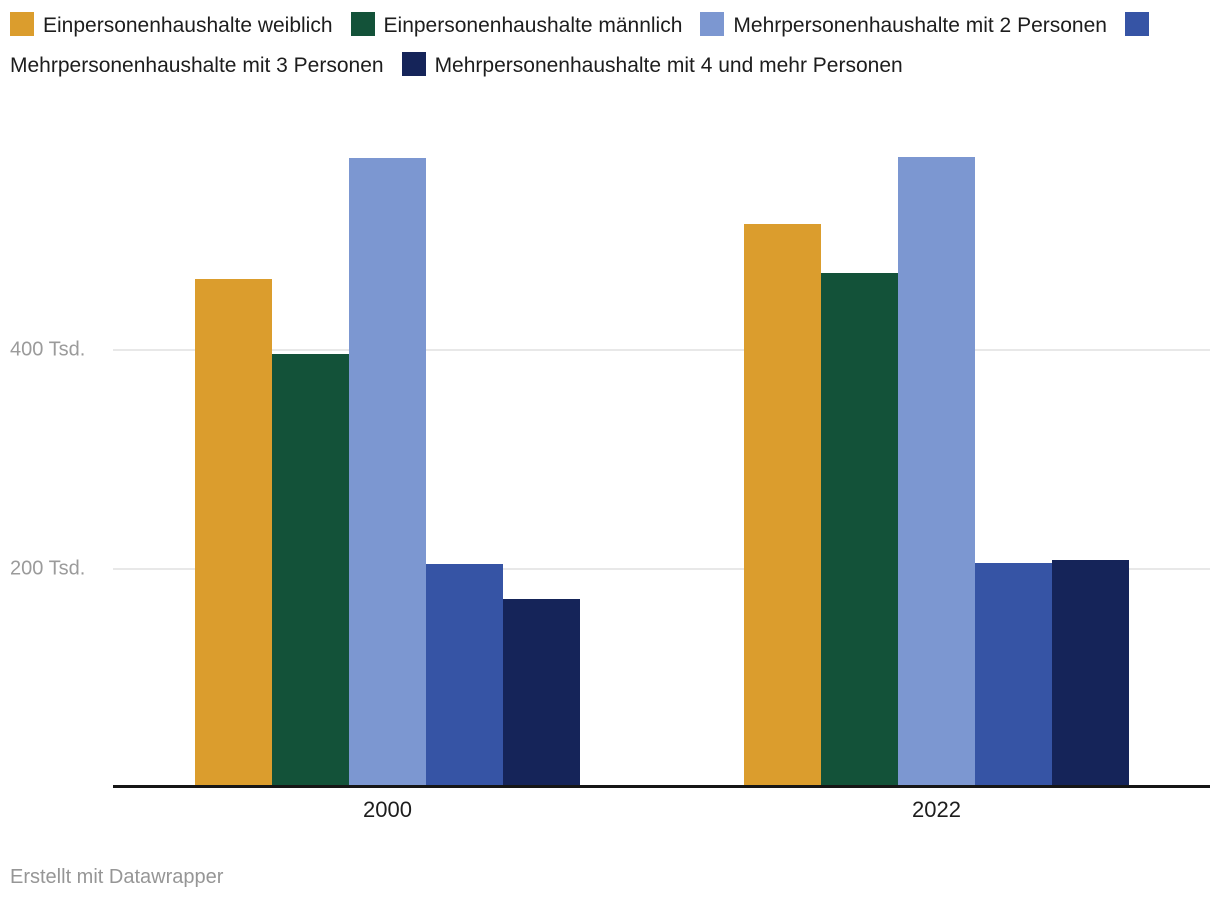  Describe the element at coordinates (610, 350) in the screenshot. I see `gridline-400: 400 Tsd.` at that location.